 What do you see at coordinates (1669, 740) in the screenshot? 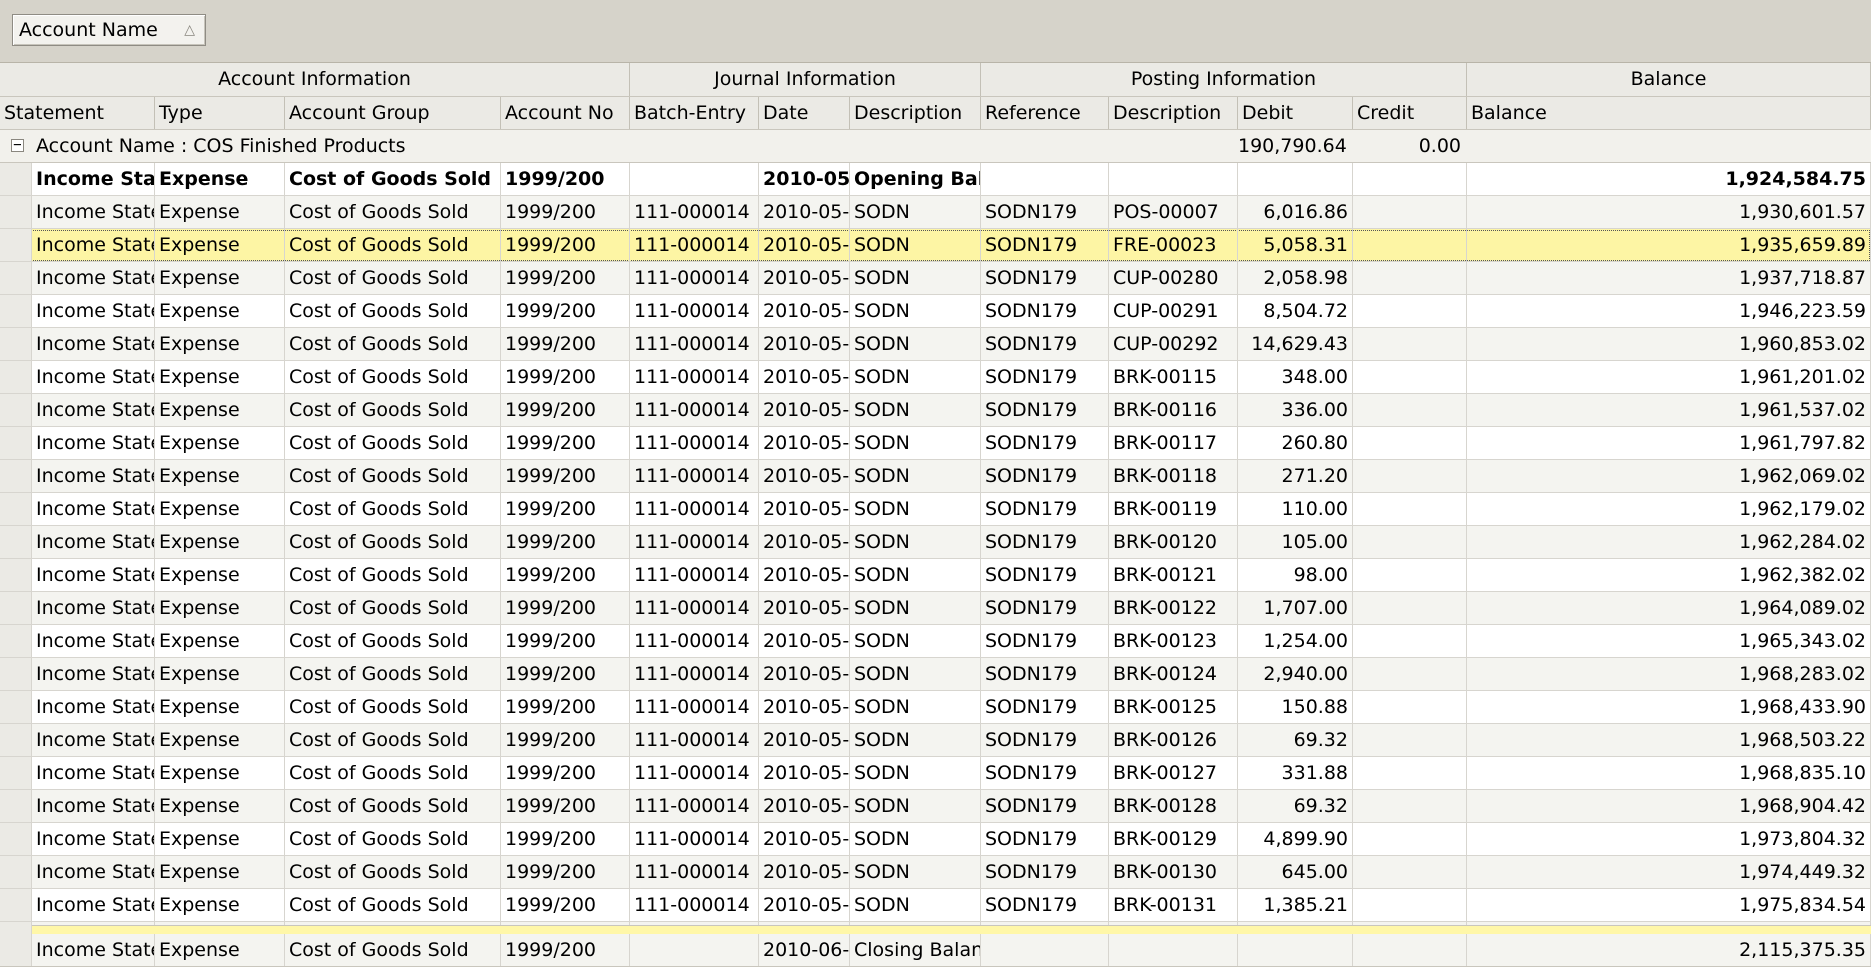
I see `cell-balance: 1,968,503.22` at bounding box center [1669, 740].